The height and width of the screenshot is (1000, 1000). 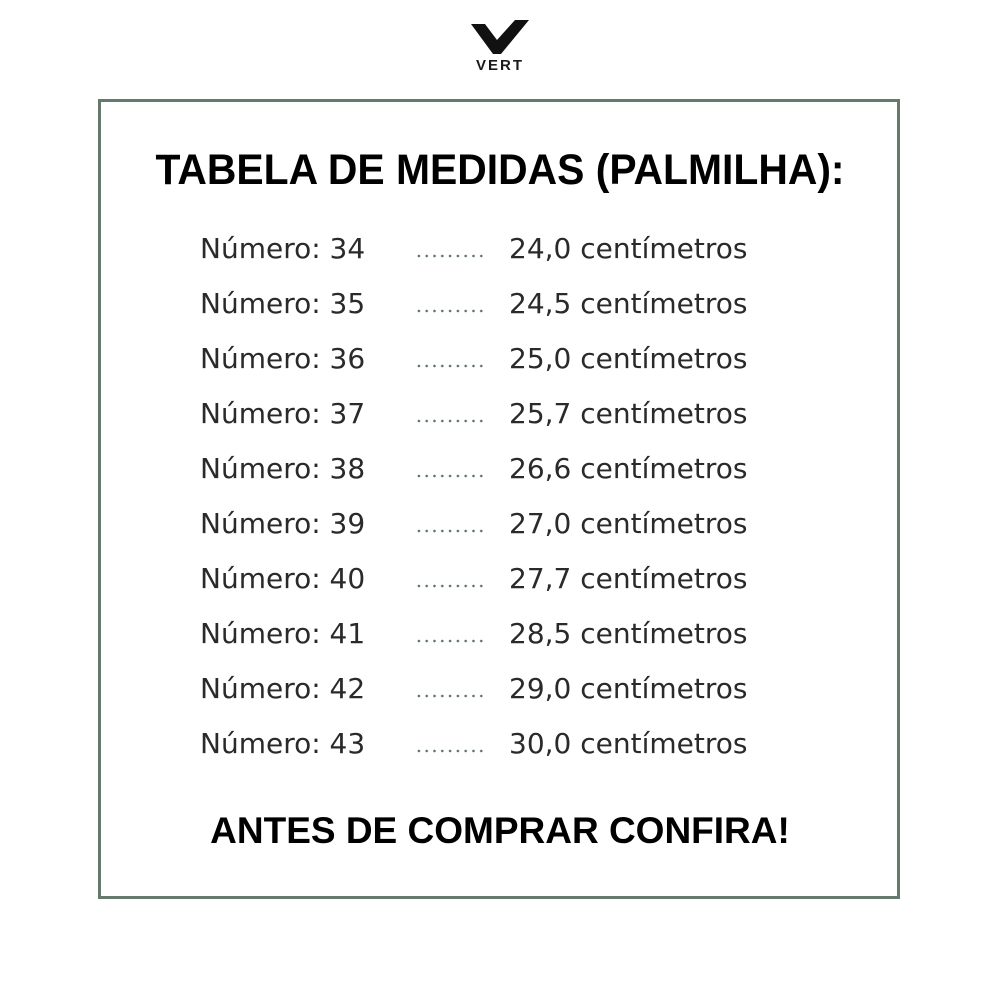 What do you see at coordinates (283, 413) in the screenshot?
I see `size-label: Número: 37` at bounding box center [283, 413].